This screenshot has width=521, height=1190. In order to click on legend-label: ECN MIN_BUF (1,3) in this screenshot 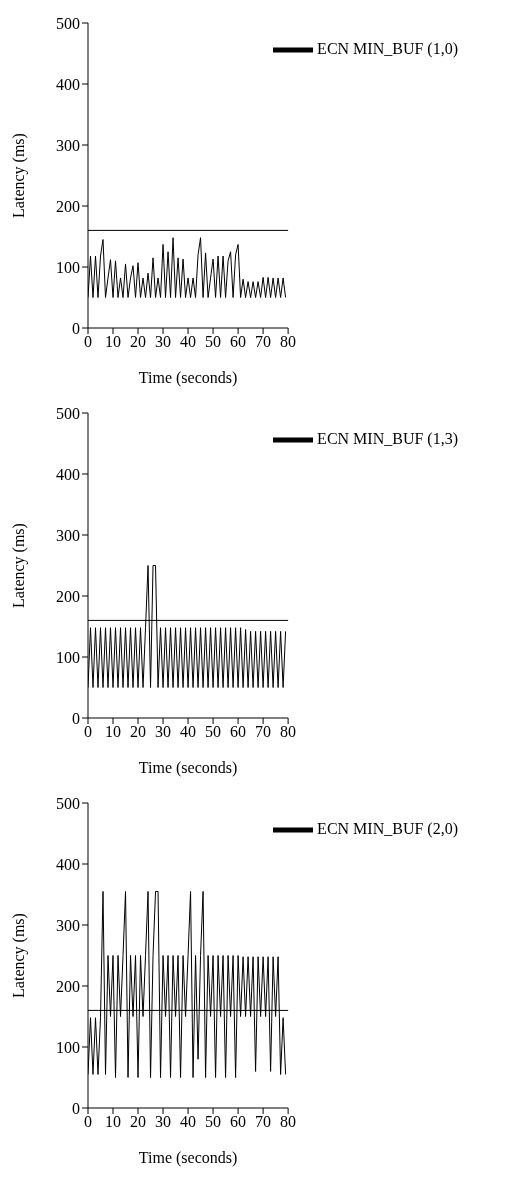, I will do `click(387, 438)`.